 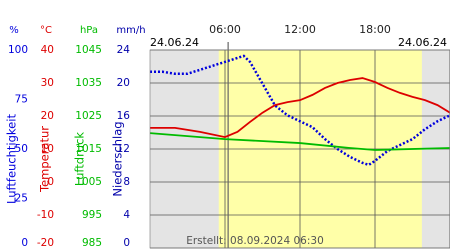 What do you see at coordinates (422, 42) in the screenshot?
I see `date-right: 24.06.24` at bounding box center [422, 42].